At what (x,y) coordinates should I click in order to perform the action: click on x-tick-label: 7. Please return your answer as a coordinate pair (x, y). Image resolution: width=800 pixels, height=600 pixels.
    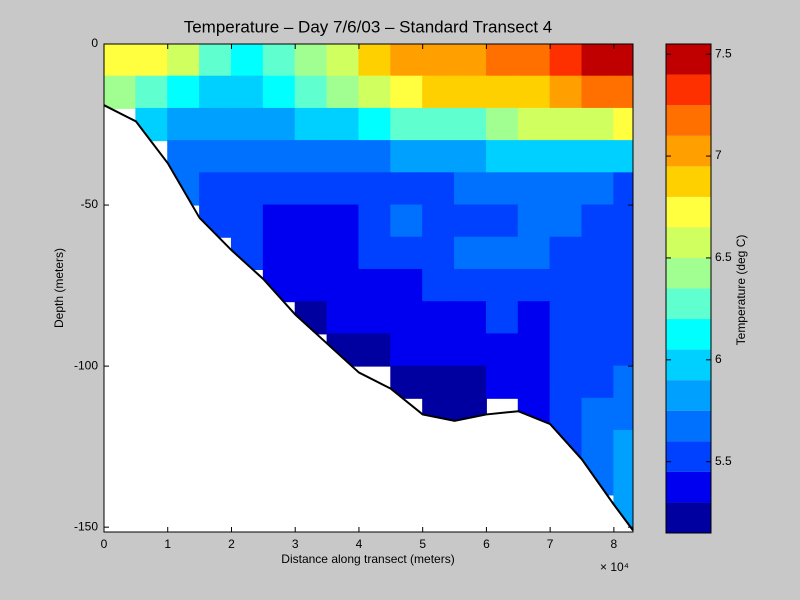
    Looking at the image, I should click on (550, 544).